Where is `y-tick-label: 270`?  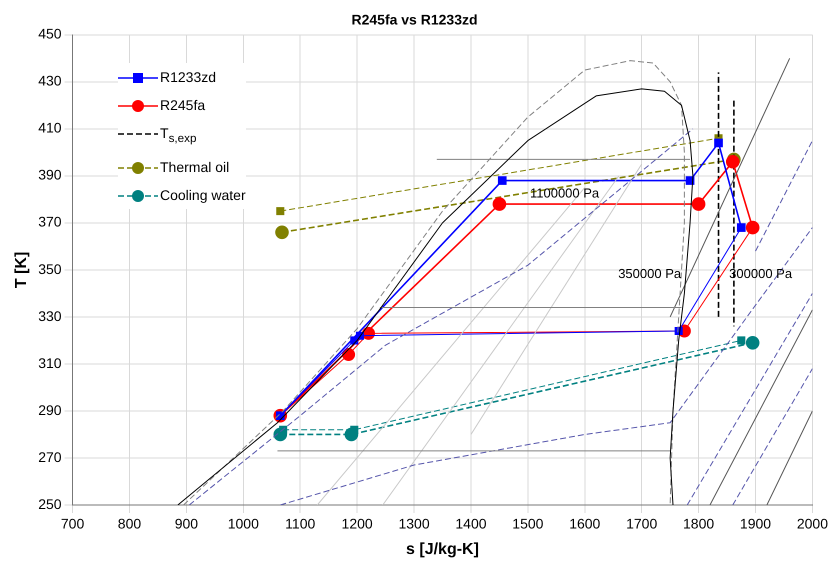 y-tick-label: 270 is located at coordinates (50, 456).